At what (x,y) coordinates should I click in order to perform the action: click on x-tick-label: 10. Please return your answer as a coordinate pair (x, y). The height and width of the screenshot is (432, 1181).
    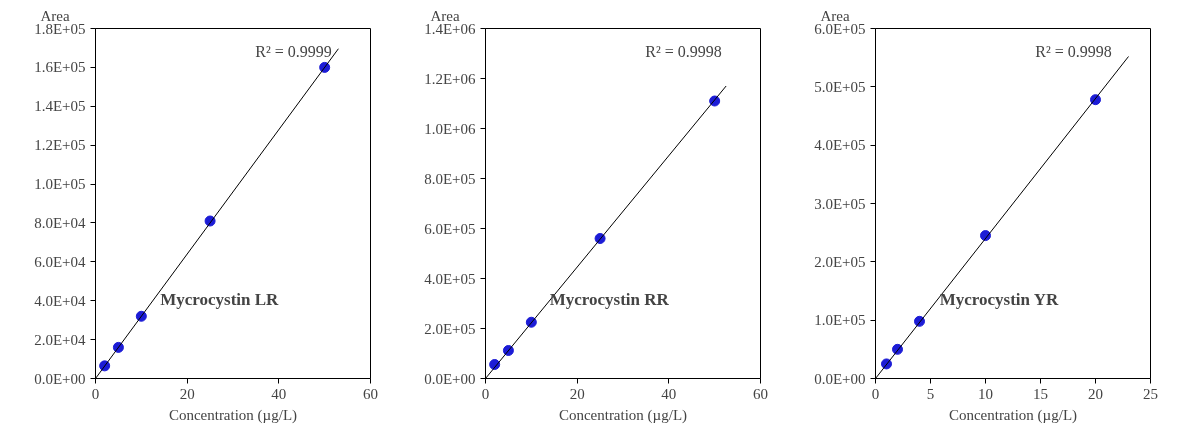
    Looking at the image, I should click on (985, 393).